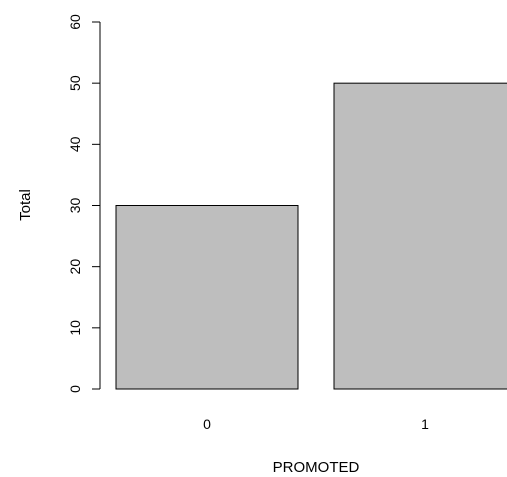  I want to click on x-axis-title: PROMOTED, so click(316, 467).